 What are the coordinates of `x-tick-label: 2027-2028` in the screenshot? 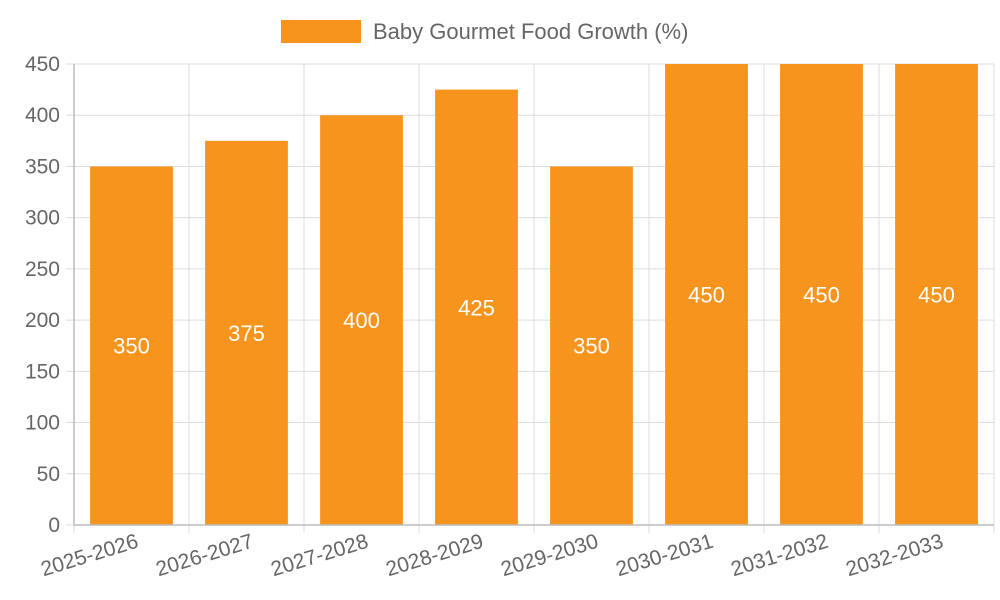 It's located at (319, 555).